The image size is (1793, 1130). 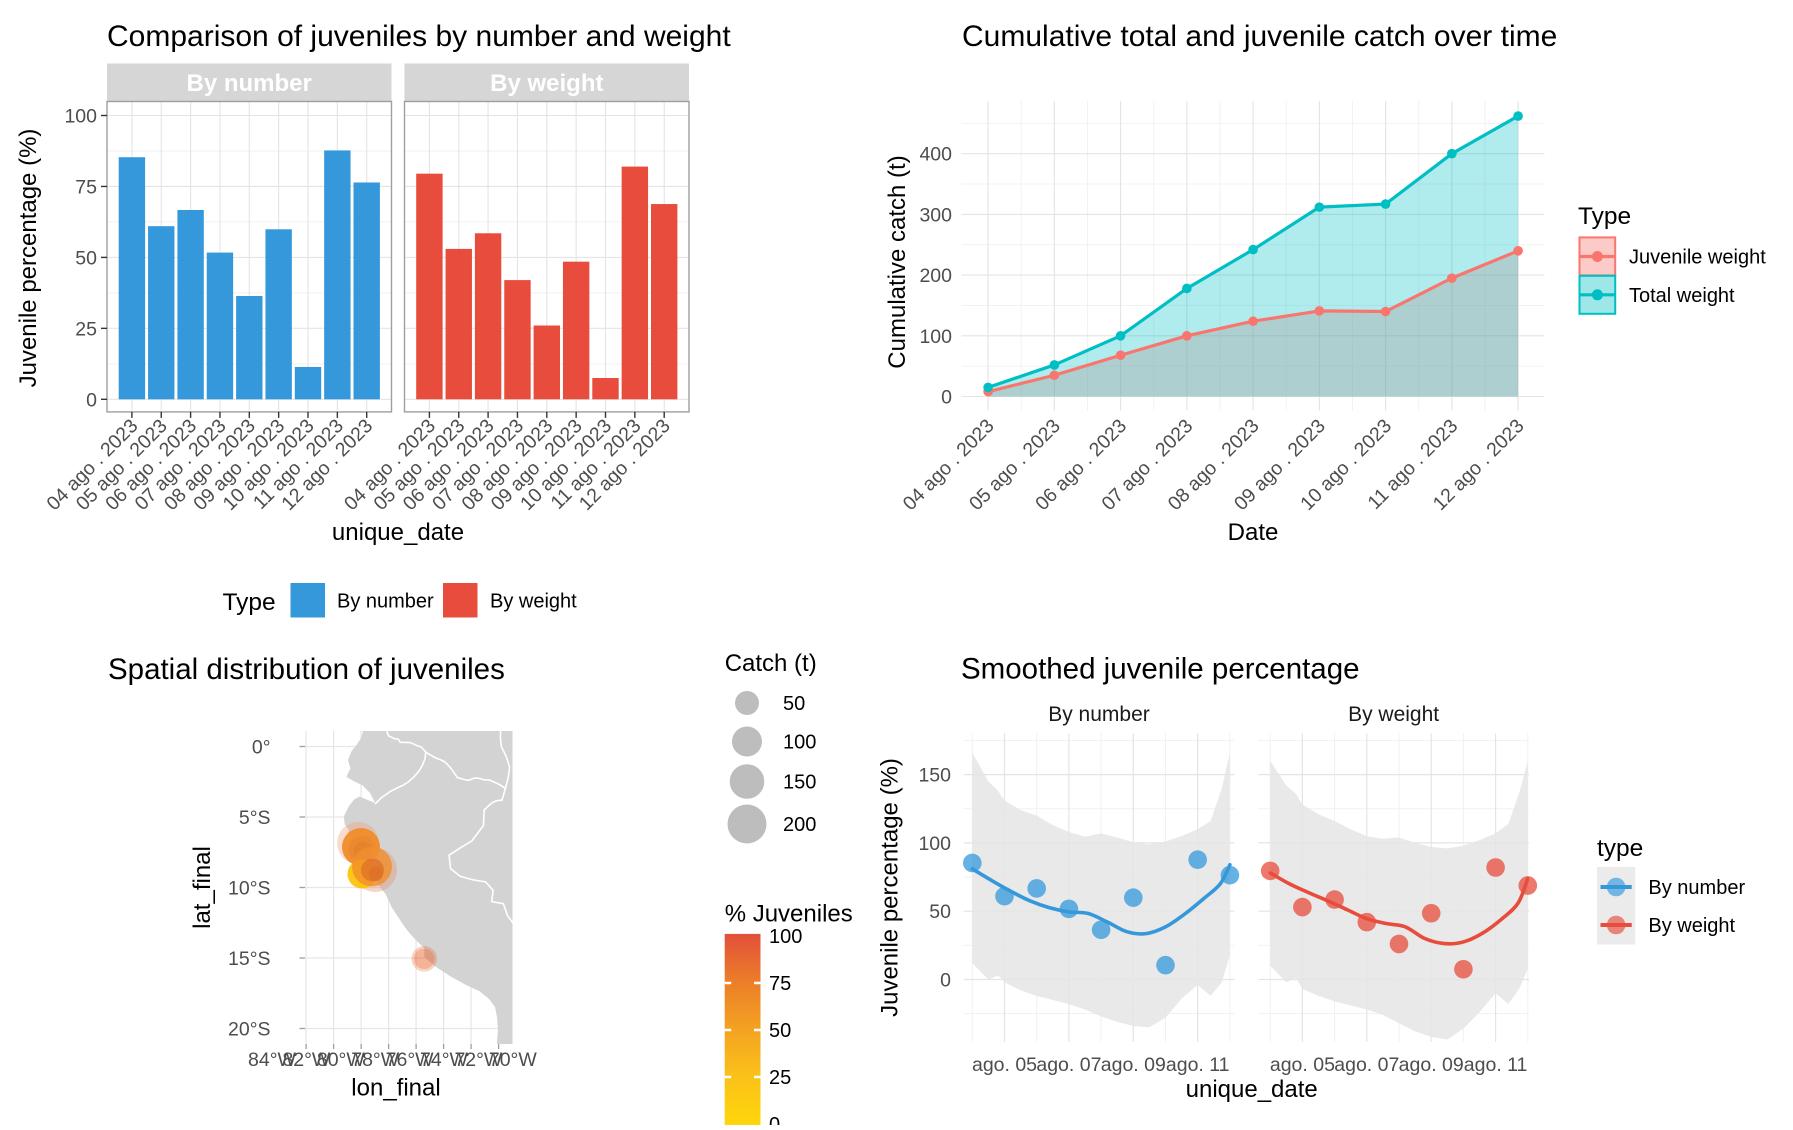 I want to click on svg-text: Juvenile weight, so click(x=1697, y=258).